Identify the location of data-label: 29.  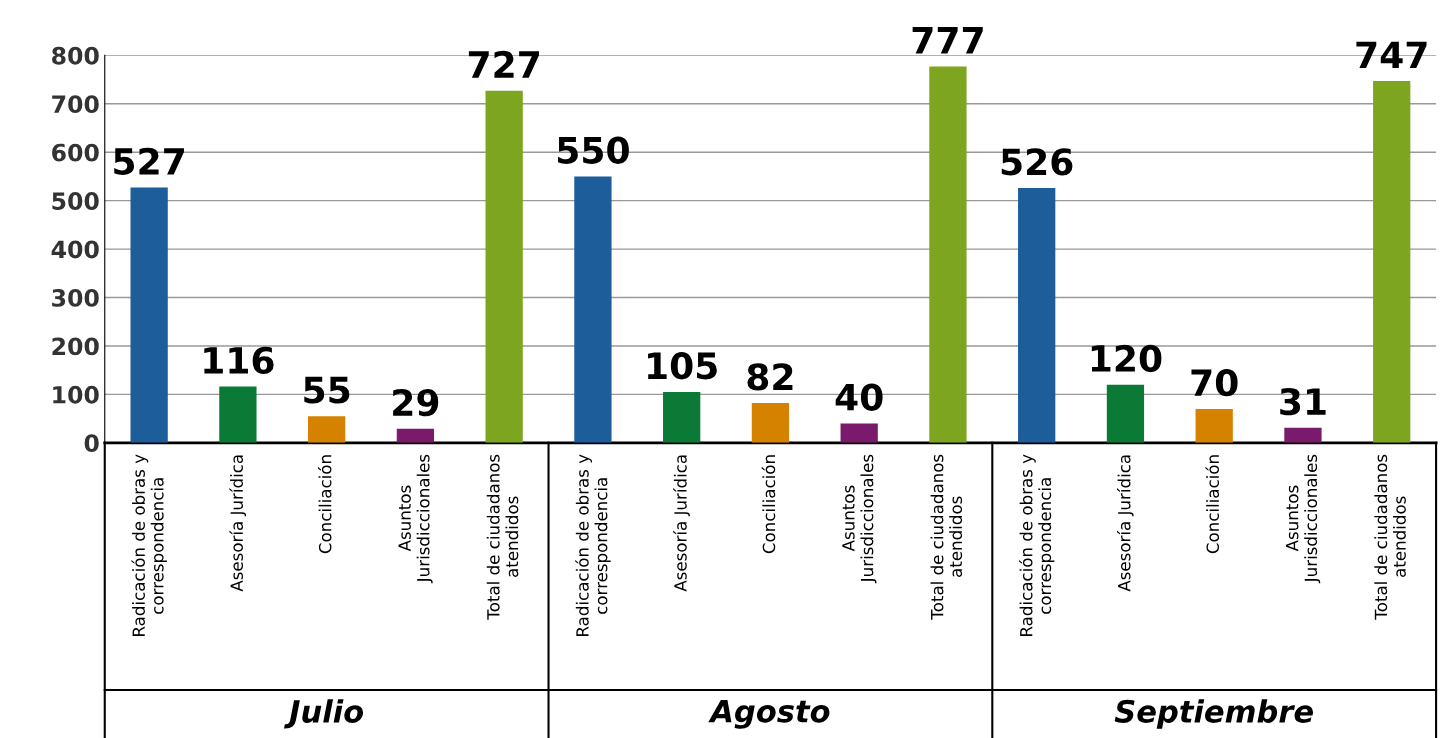
(416, 402).